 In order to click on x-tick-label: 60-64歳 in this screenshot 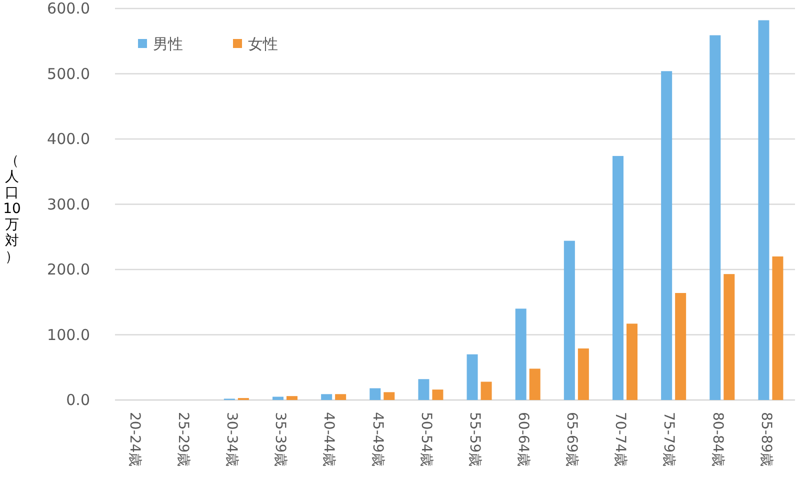, I will do `click(523, 439)`.